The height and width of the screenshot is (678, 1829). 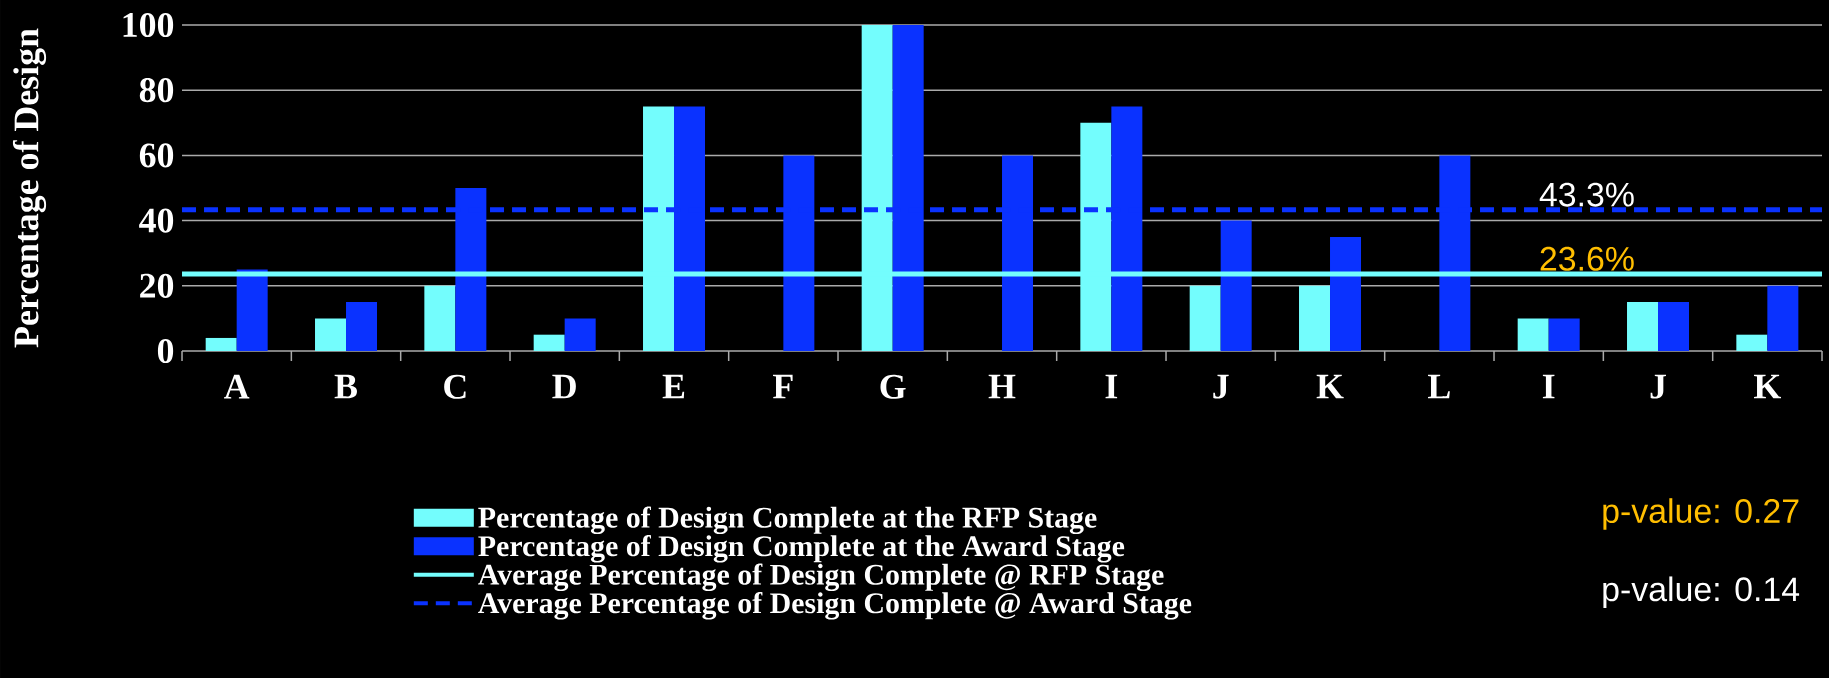 I want to click on legend-label: Percentage of Design Complete at the RFP Stage, so click(x=787, y=520).